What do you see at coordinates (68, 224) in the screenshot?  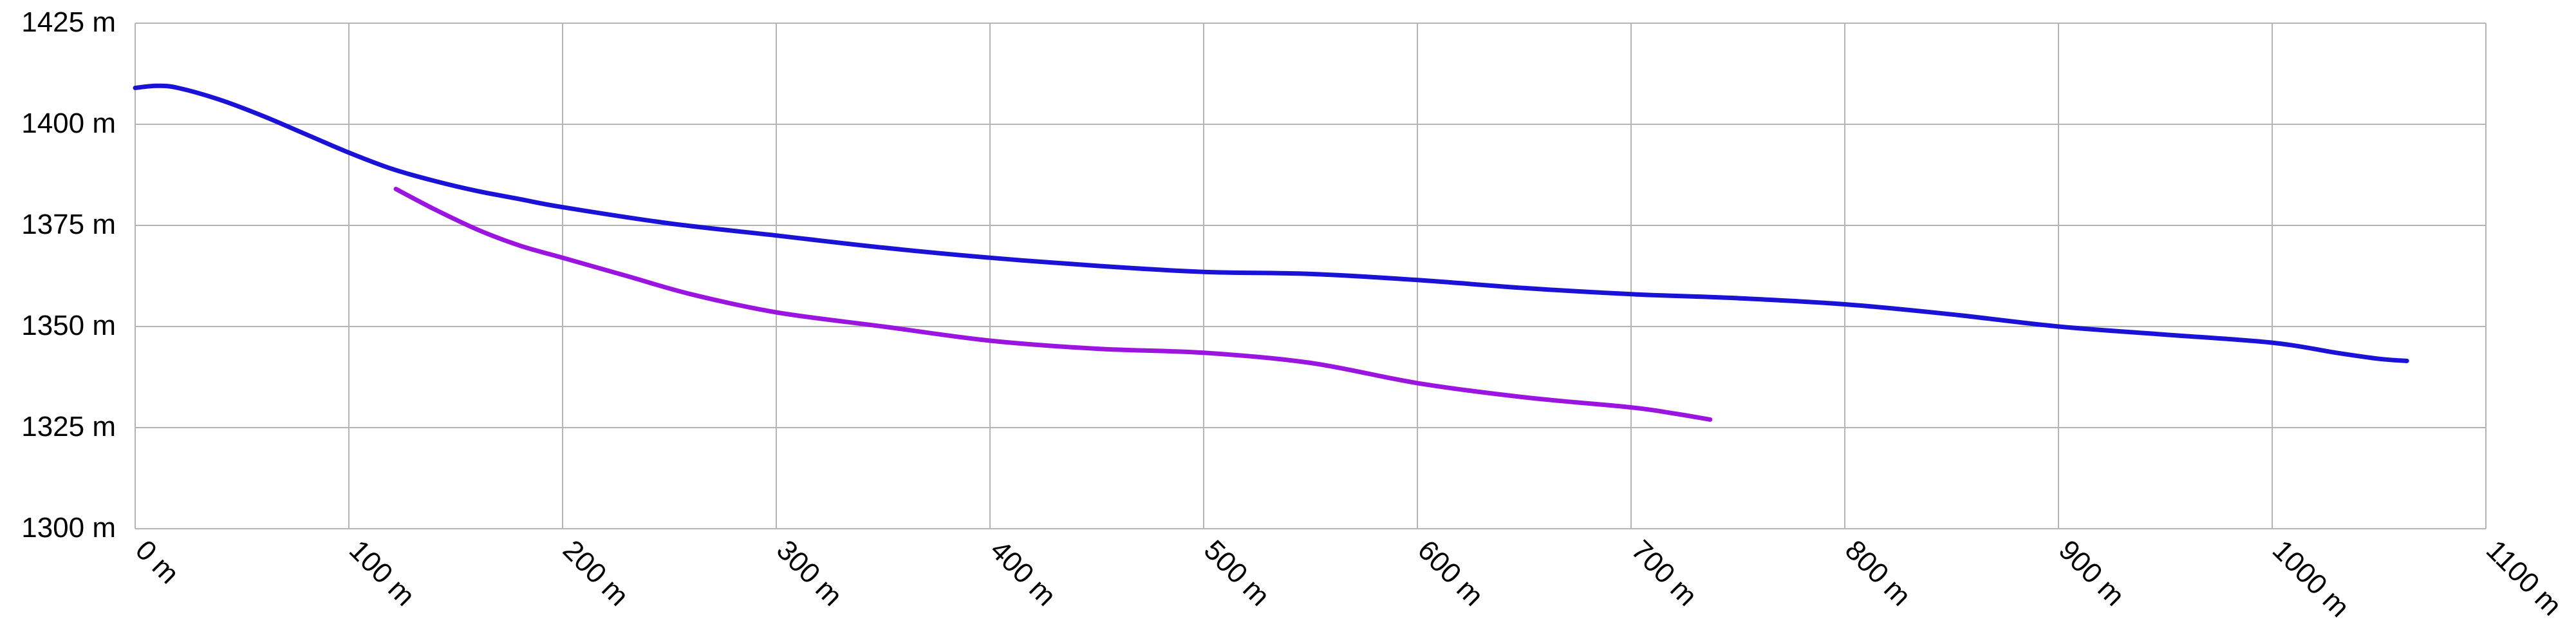 I see `y-tick-label: 1375 m` at bounding box center [68, 224].